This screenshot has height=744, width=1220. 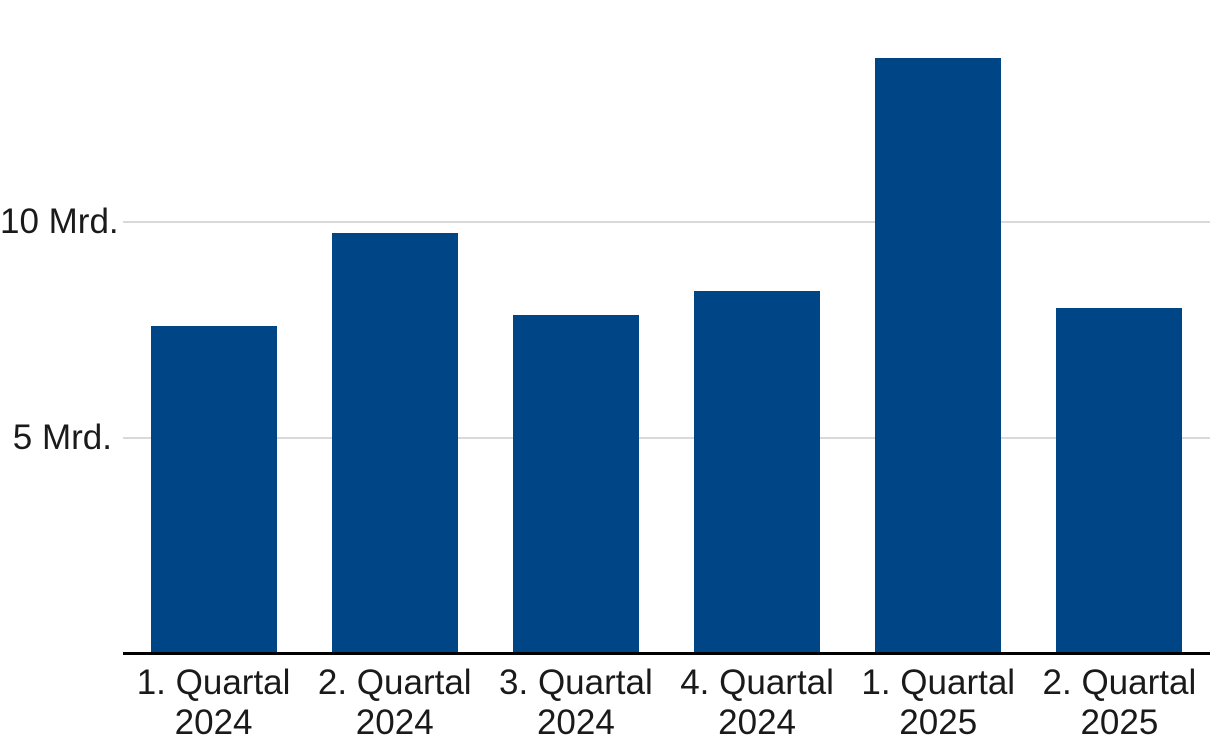 I want to click on x-axis-label-line: 3. Quartal, so click(x=576, y=682).